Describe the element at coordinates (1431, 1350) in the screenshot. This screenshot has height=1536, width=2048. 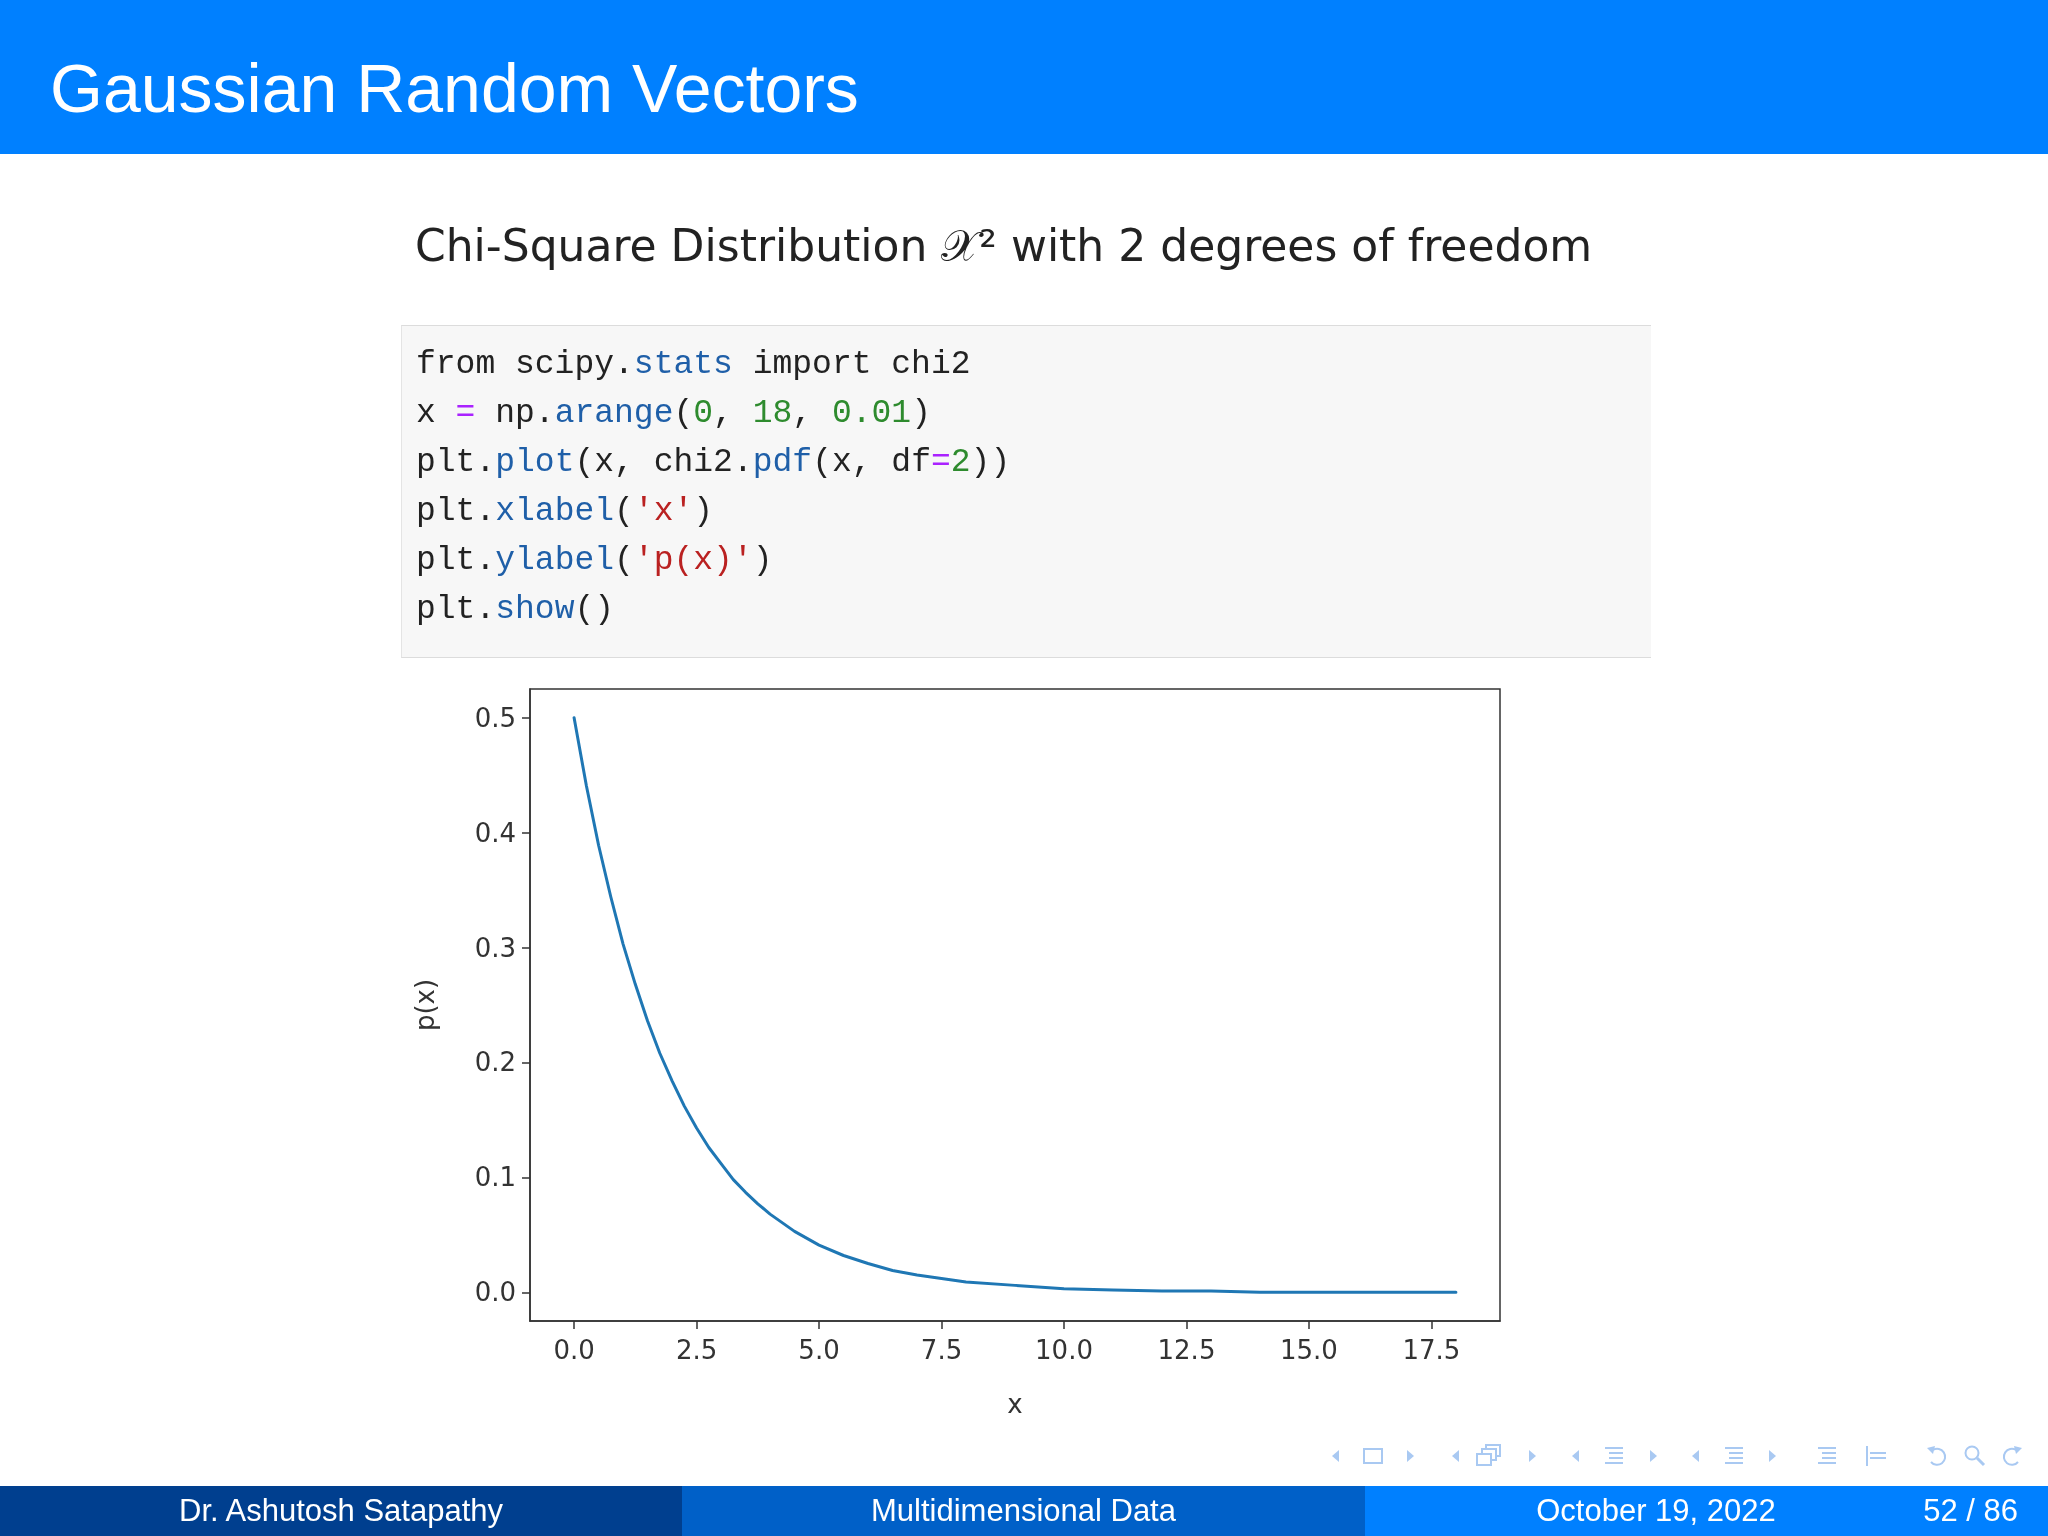
I see `x-tick-label: 17.5` at that location.